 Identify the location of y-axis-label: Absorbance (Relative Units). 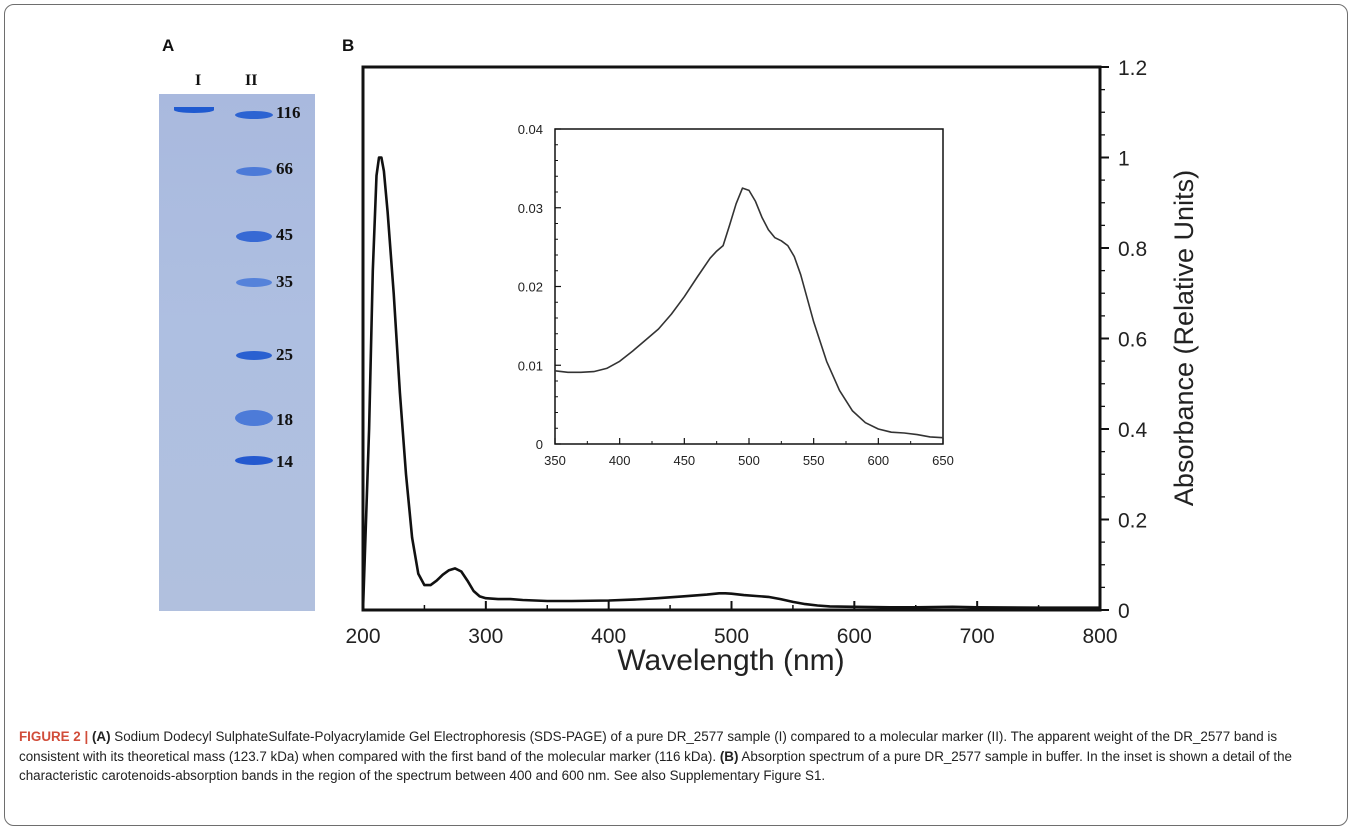
(1184, 338).